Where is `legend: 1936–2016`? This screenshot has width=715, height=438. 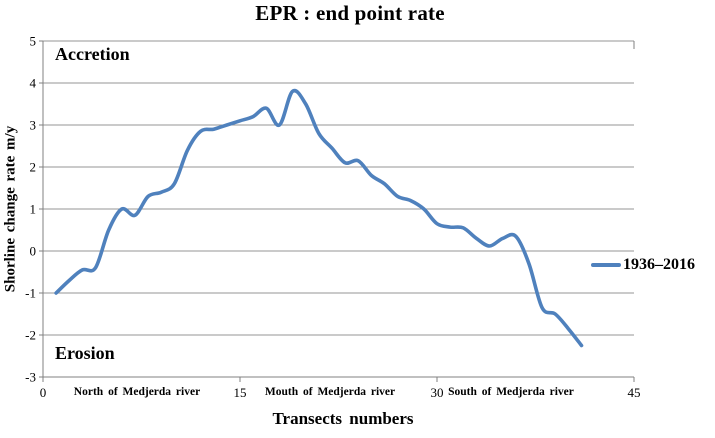 legend: 1936–2016 is located at coordinates (643, 265).